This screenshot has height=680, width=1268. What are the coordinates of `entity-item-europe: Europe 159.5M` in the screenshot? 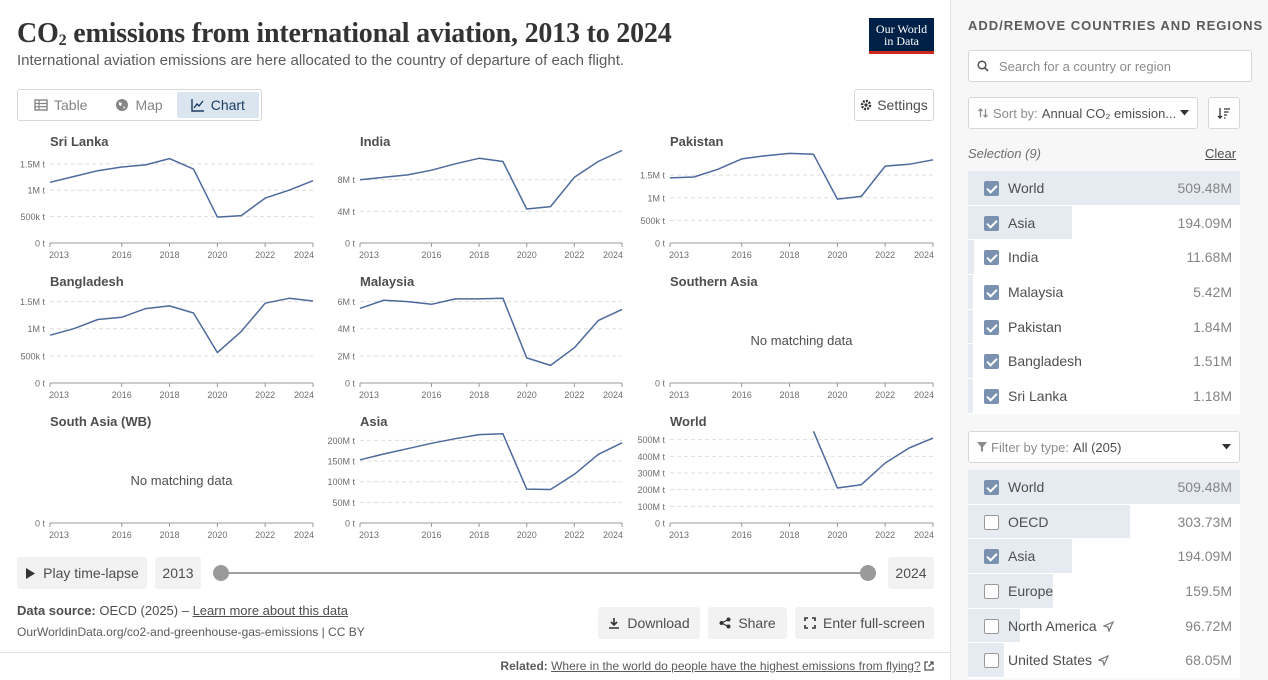 It's located at (1104, 591).